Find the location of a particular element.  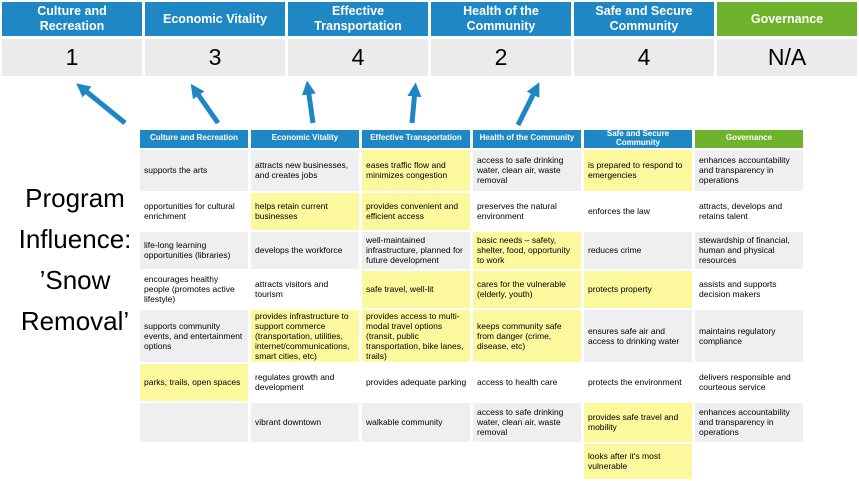

summary-score-effective-transportation: 4 is located at coordinates (358, 57).